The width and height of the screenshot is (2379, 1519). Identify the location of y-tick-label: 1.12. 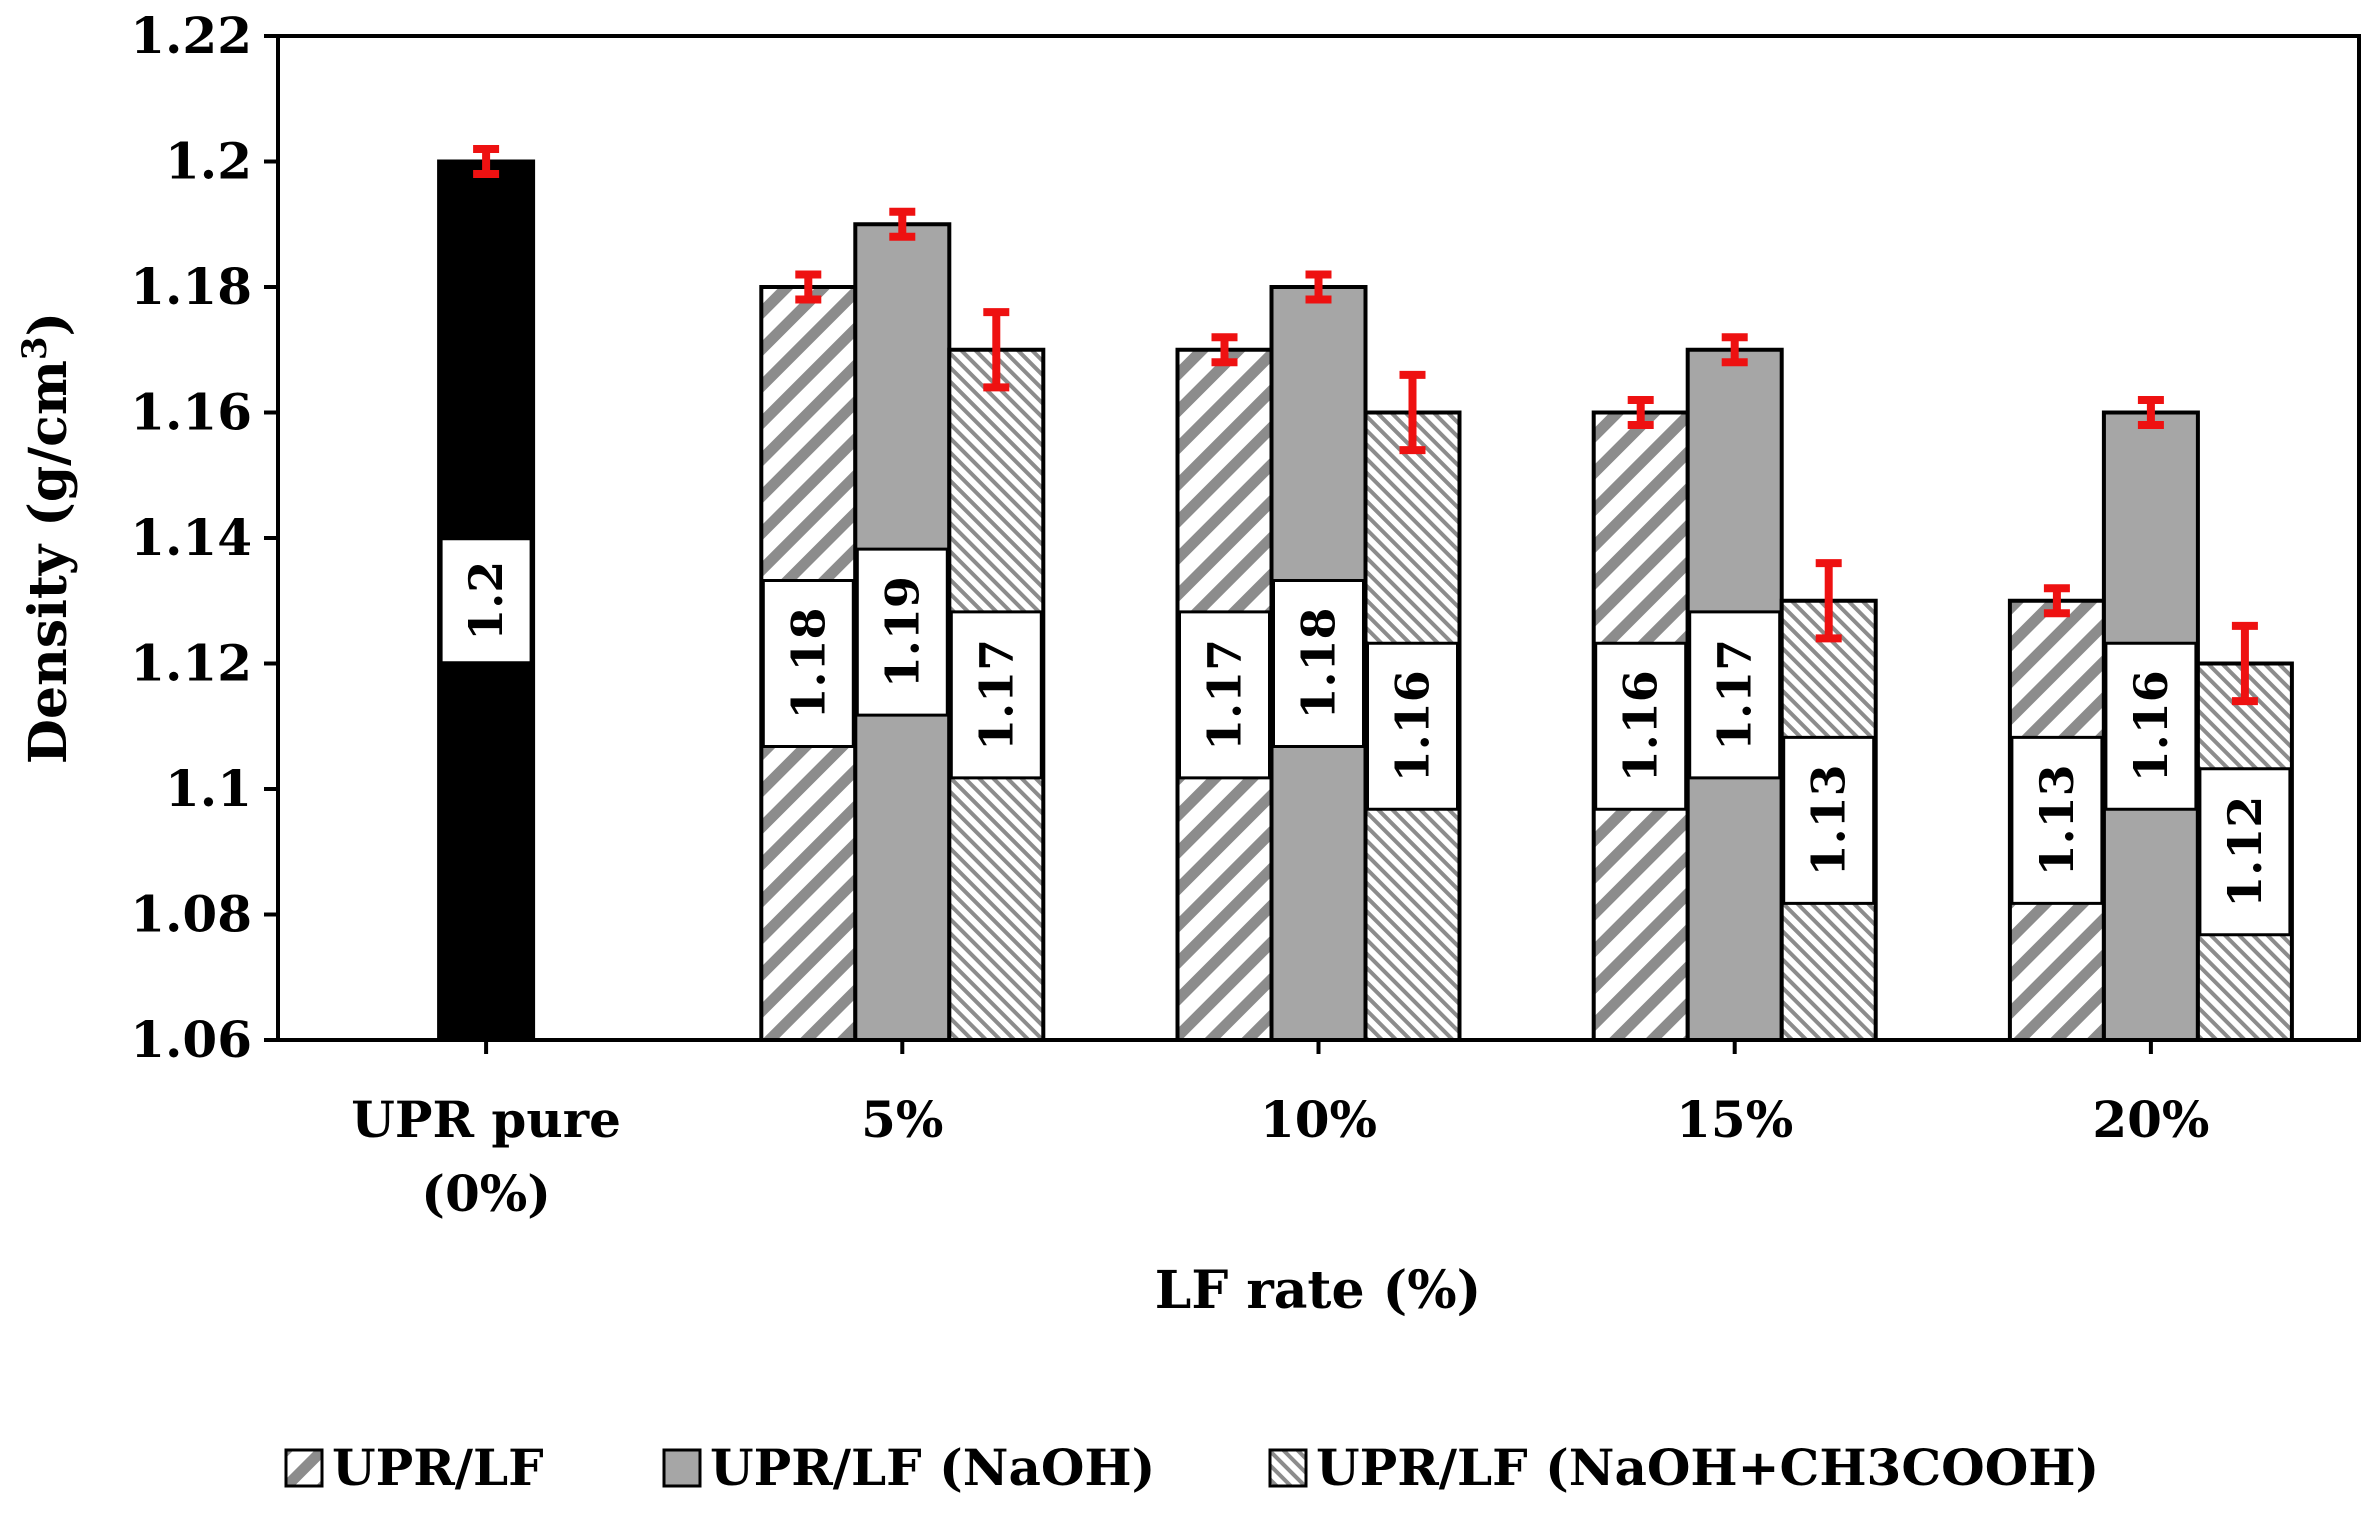
(191, 663).